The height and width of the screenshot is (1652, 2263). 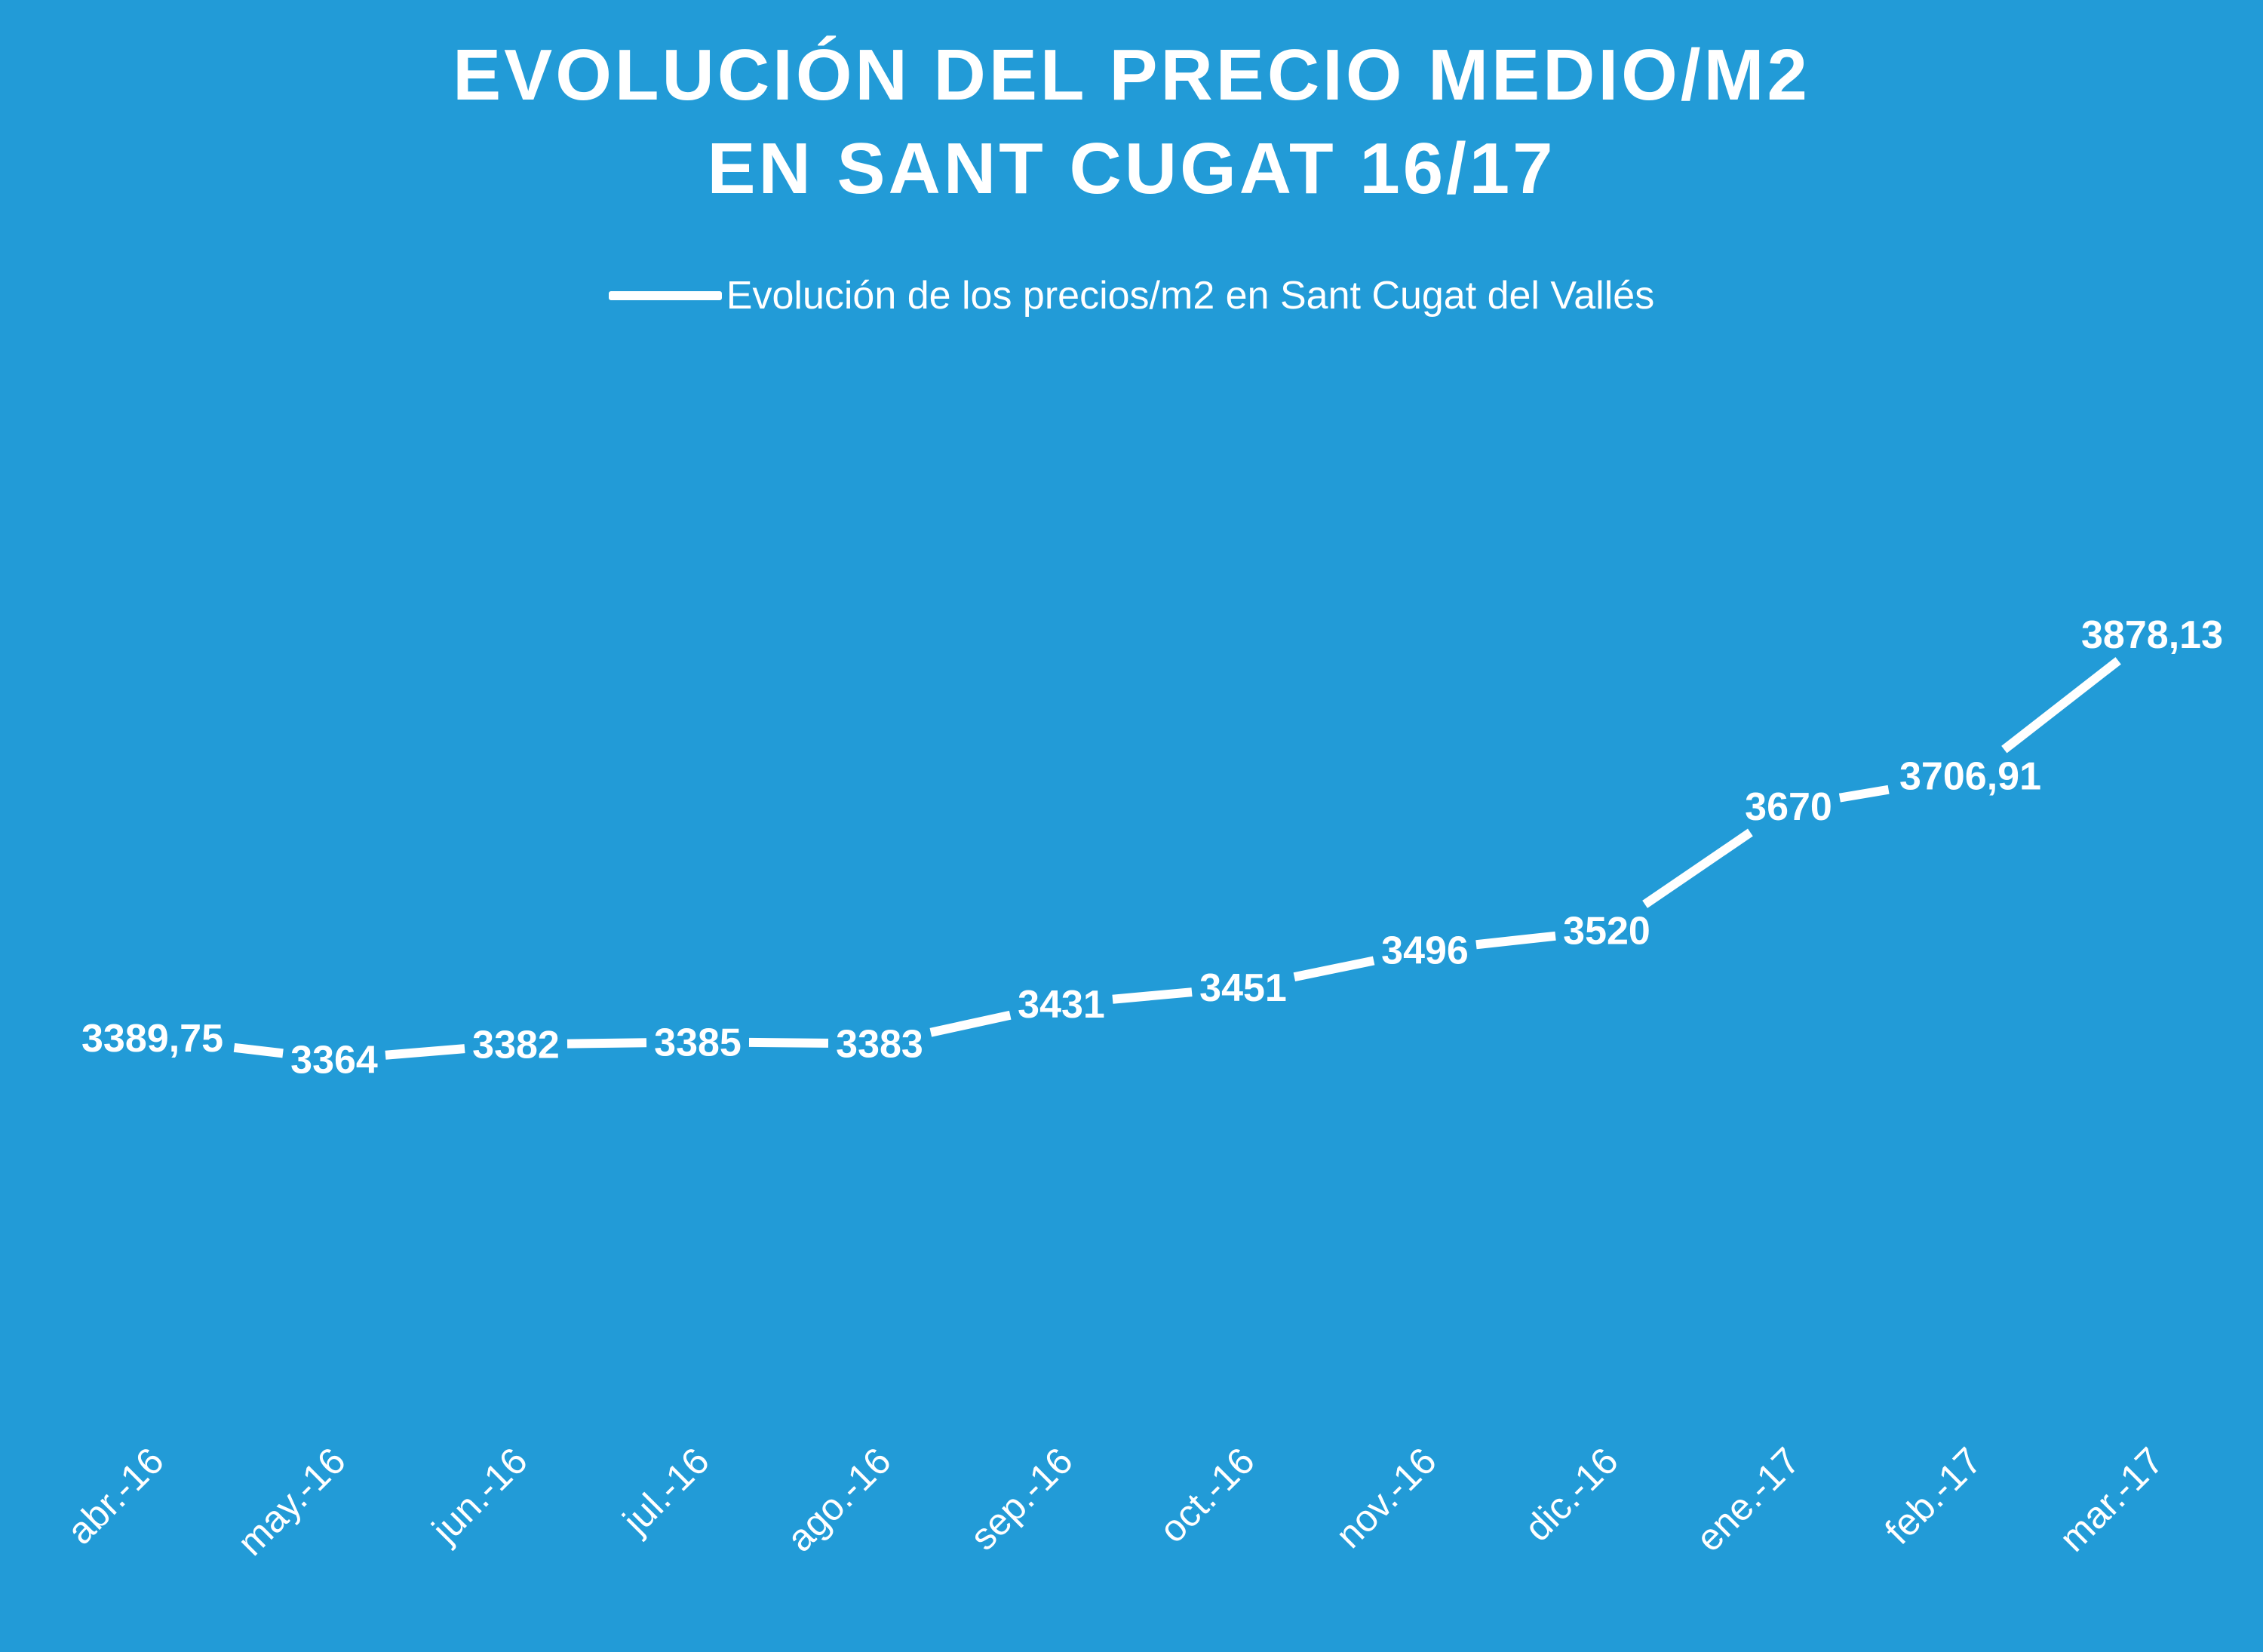 I want to click on data-label-jul.-16: 3385, so click(x=698, y=1042).